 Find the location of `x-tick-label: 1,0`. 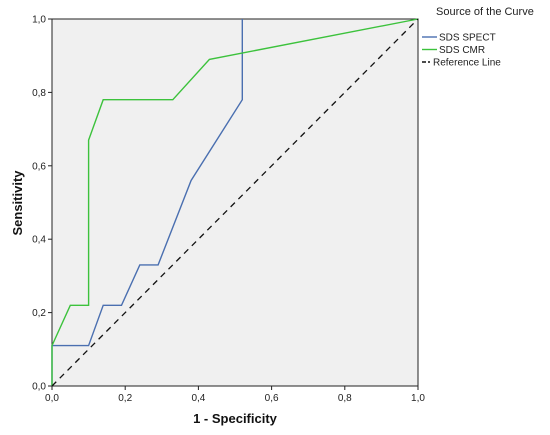

x-tick-label: 1,0 is located at coordinates (418, 398).